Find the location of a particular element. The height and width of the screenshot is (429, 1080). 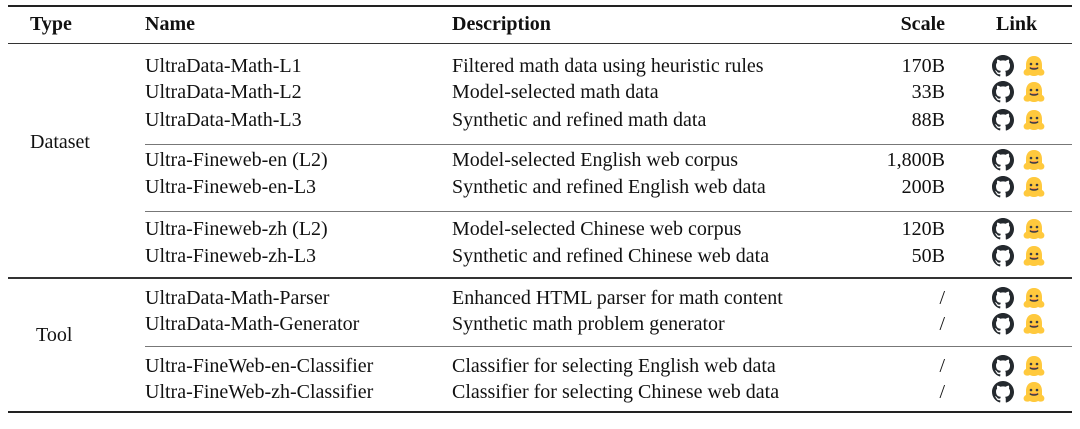

row-scale: 120B is located at coordinates (923, 229).